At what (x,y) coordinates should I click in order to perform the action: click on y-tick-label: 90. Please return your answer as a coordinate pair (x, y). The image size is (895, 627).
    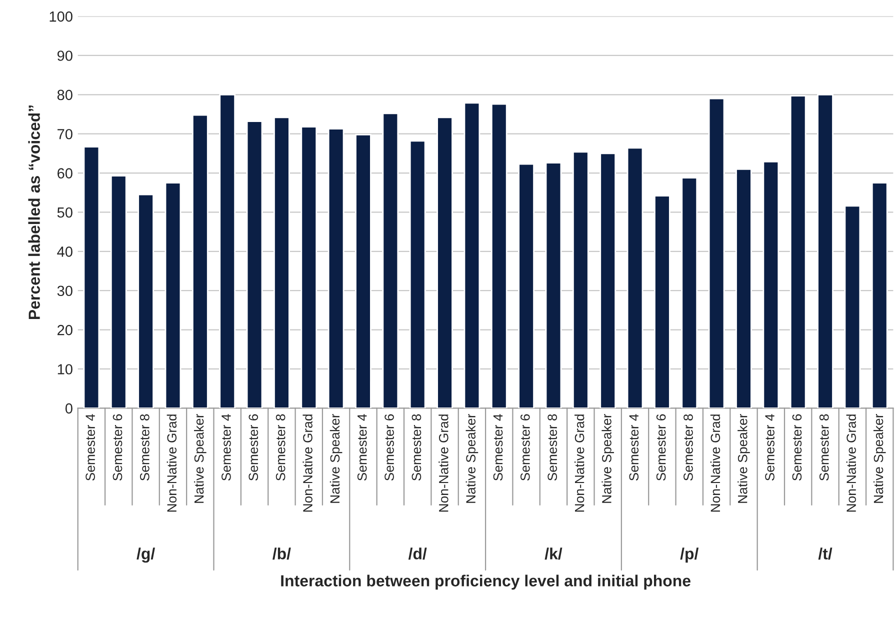
    Looking at the image, I should click on (64, 55).